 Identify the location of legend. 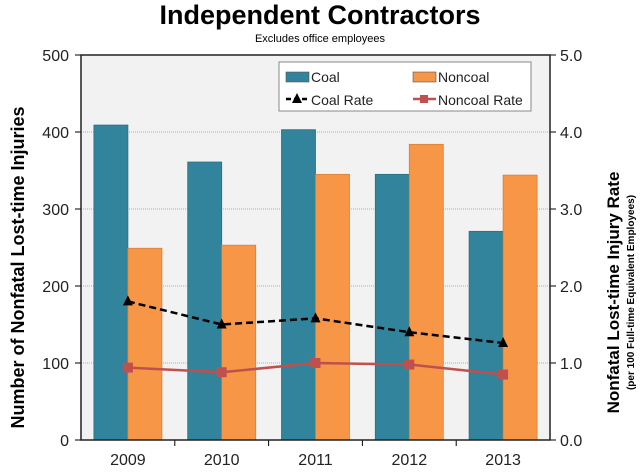
(405, 86).